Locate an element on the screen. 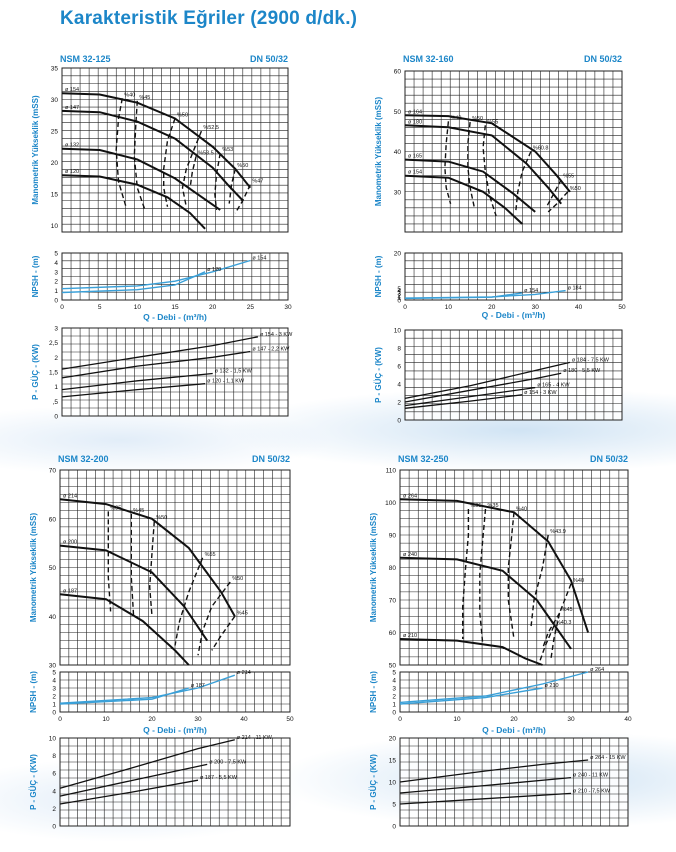  x-tick-label: 10 is located at coordinates (457, 719).